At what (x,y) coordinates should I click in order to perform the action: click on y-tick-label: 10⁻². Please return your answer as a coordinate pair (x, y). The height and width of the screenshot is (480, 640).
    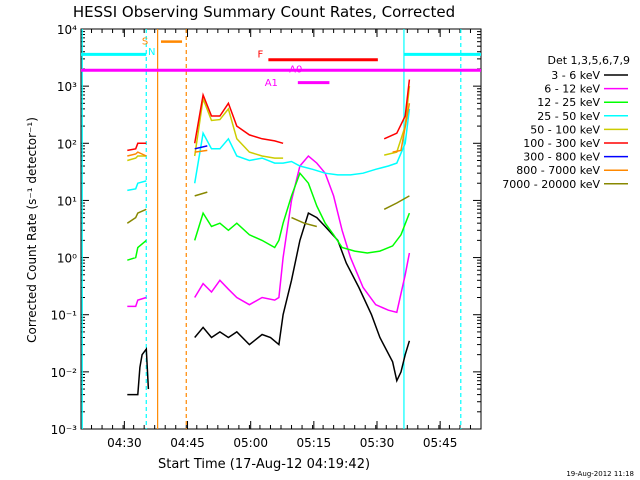
    Looking at the image, I should click on (64, 373).